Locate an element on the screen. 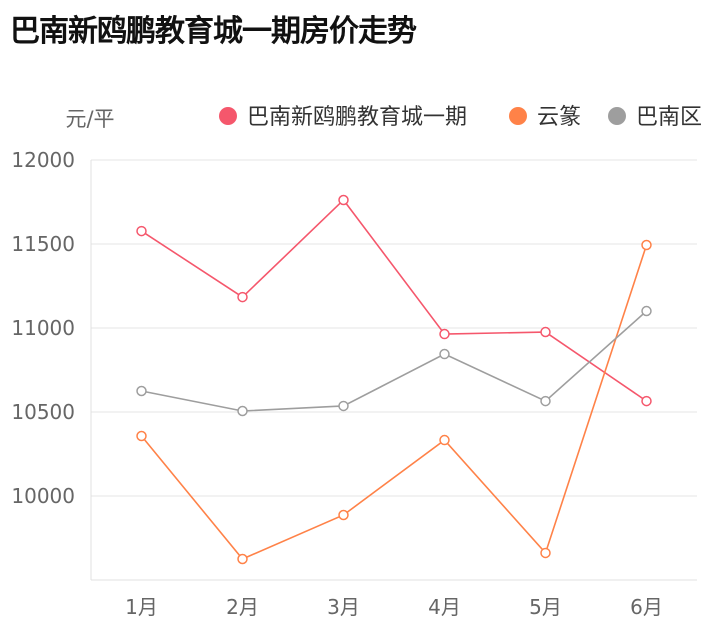  legend-label: 云篆 is located at coordinates (559, 117).